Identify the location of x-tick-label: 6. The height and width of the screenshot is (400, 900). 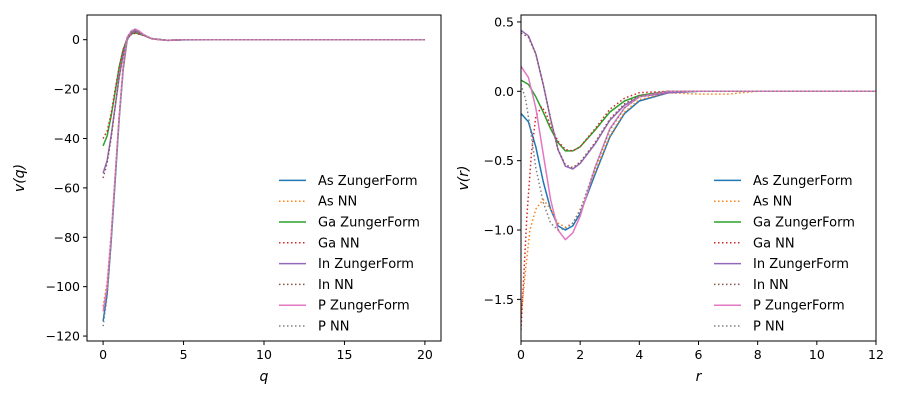
(699, 354).